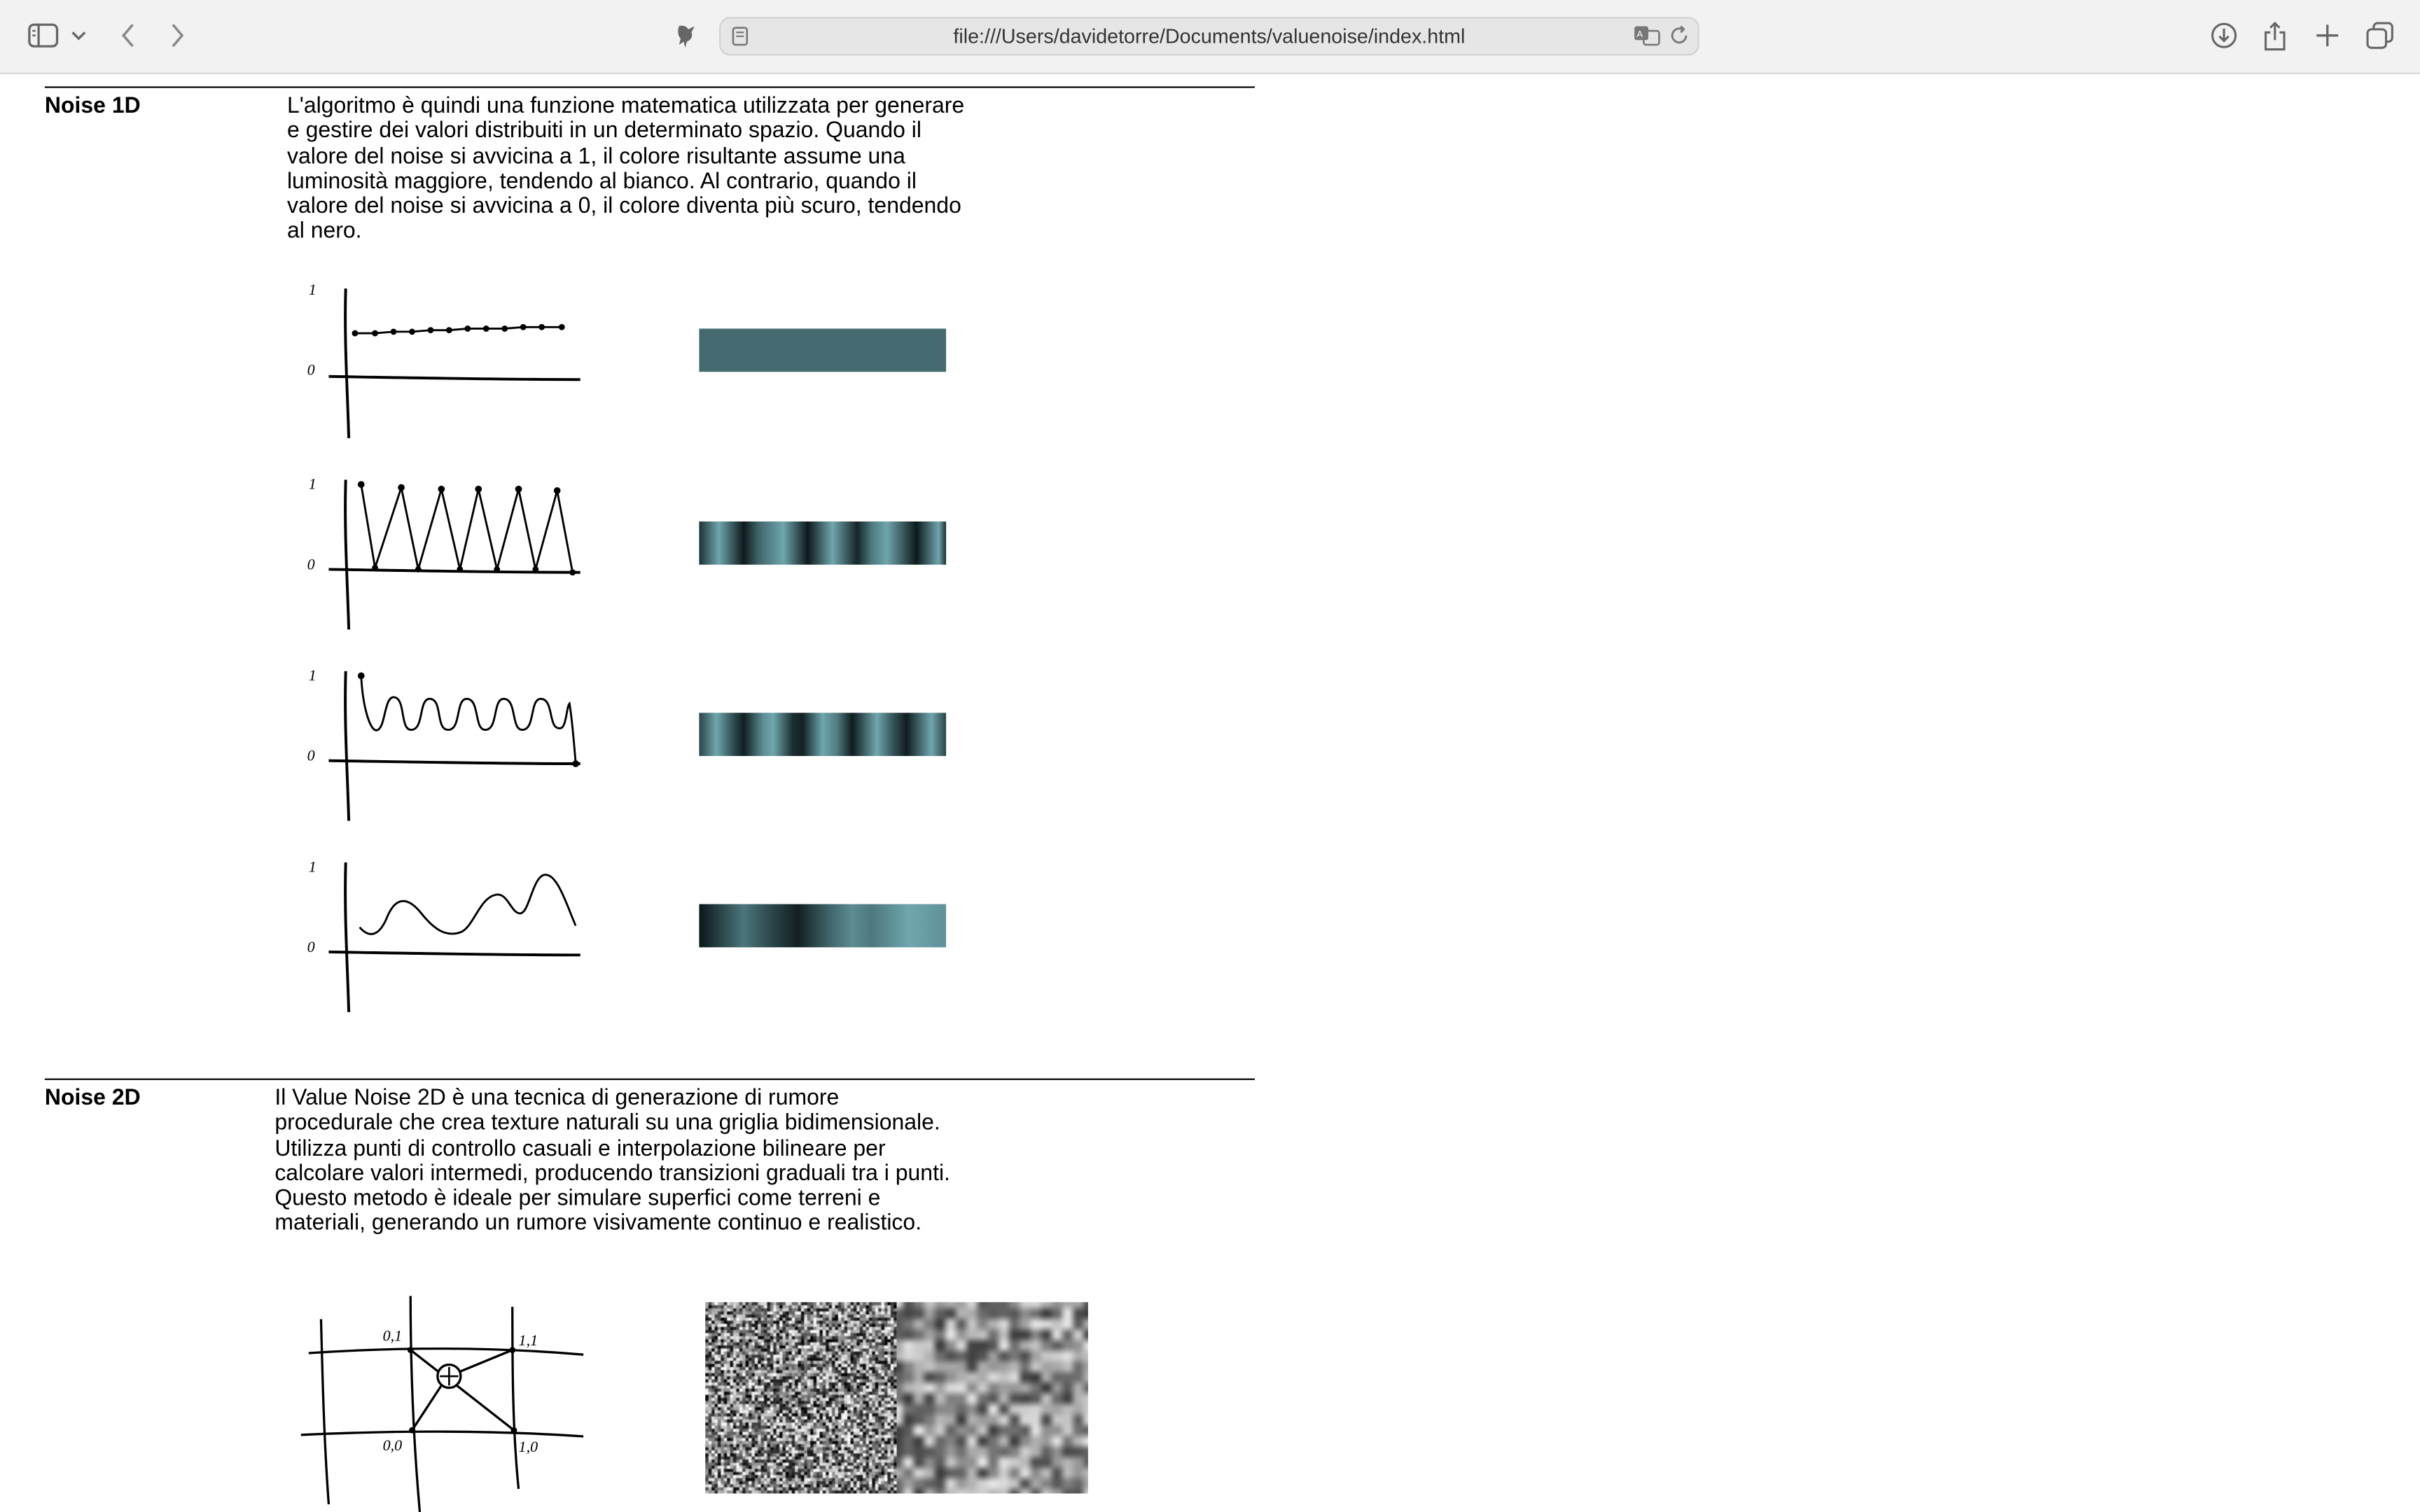  What do you see at coordinates (177, 35) in the screenshot?
I see `forward-icon` at bounding box center [177, 35].